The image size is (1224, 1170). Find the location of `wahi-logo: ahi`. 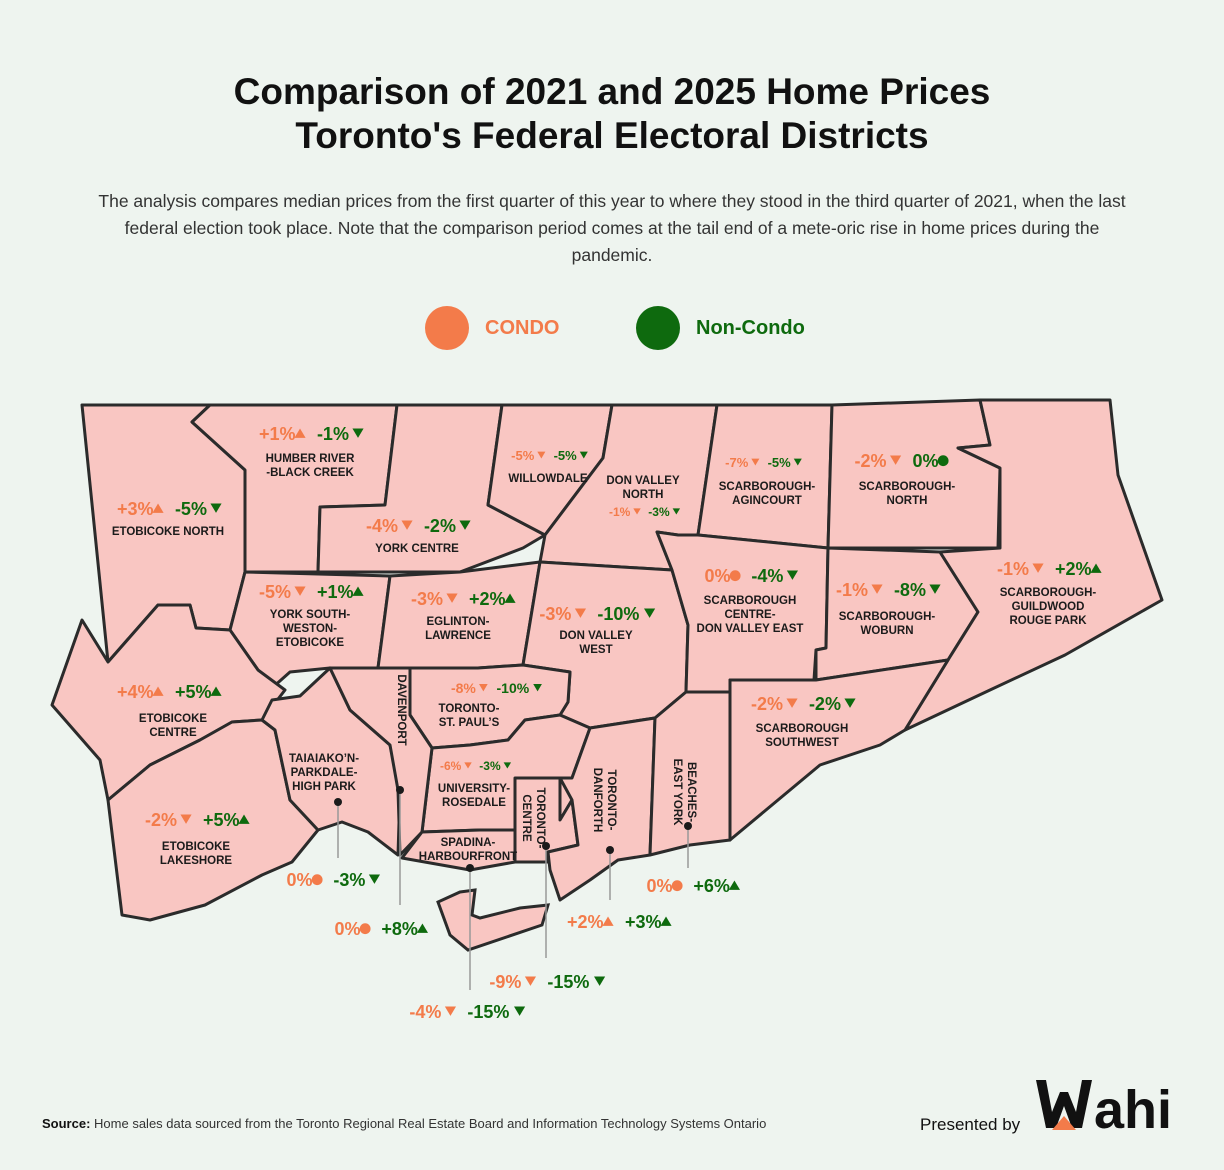

wahi-logo: ahi is located at coordinates (1104, 1107).